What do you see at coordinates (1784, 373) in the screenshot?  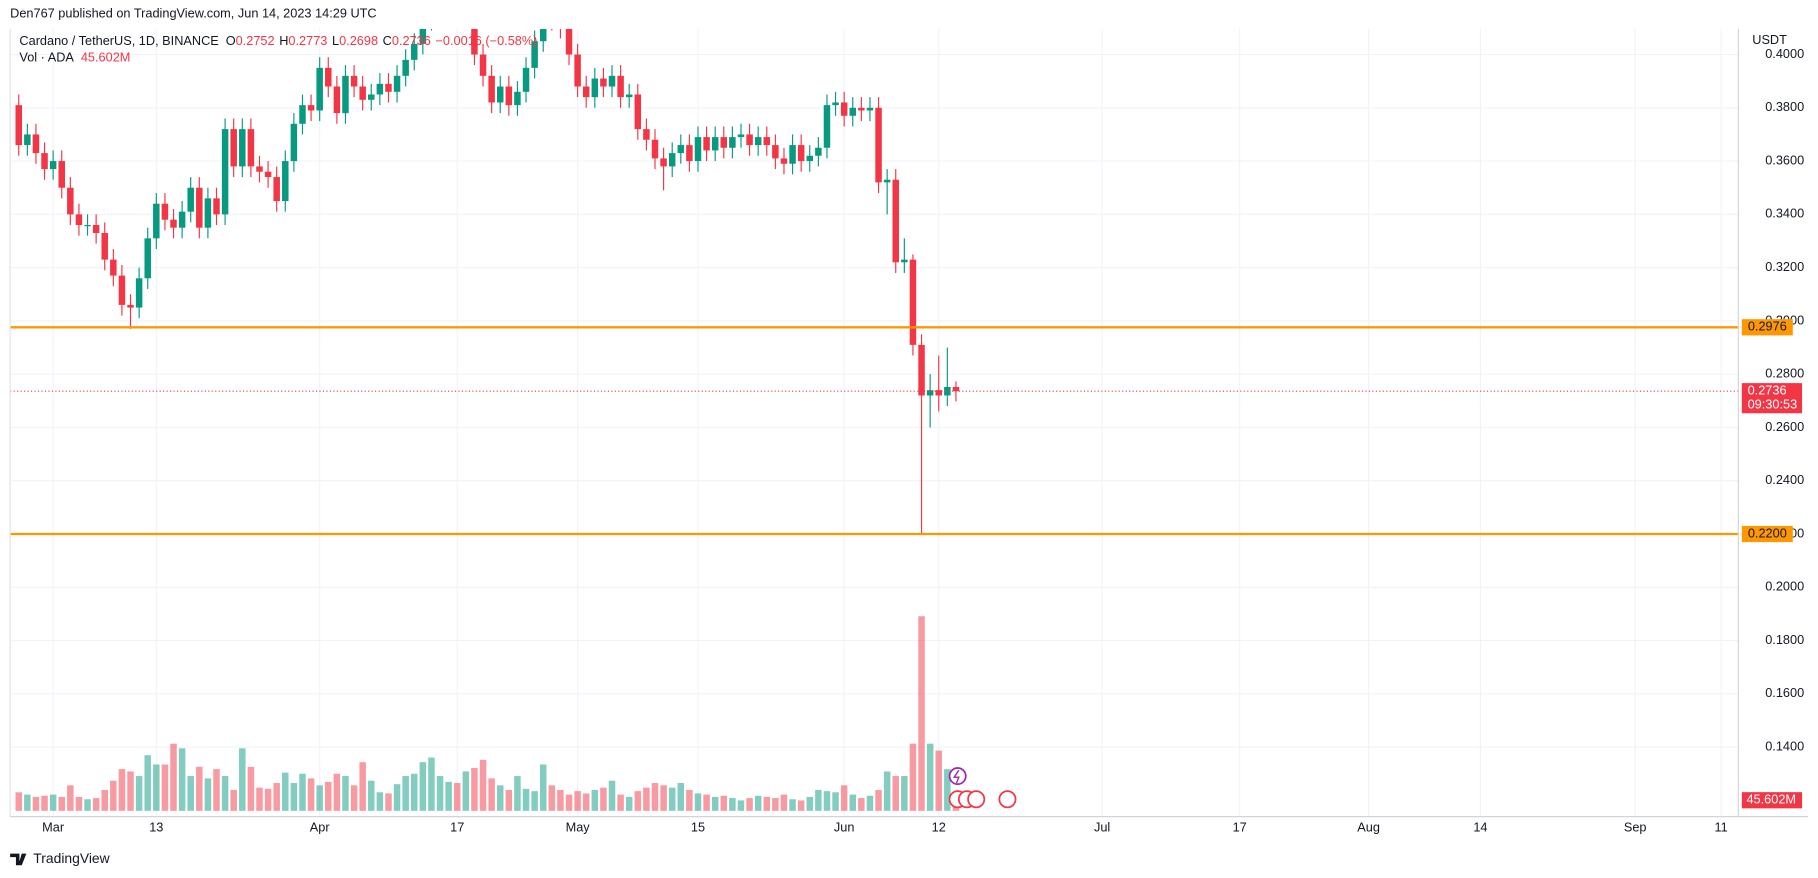 I see `y-tick-label: 0.2800` at bounding box center [1784, 373].